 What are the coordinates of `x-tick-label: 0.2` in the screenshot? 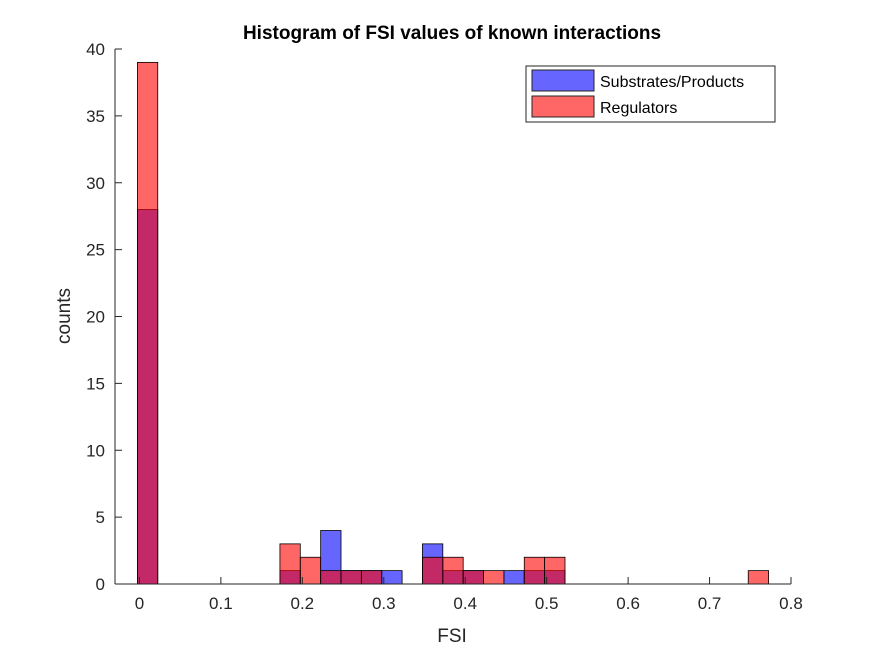 It's located at (303, 603).